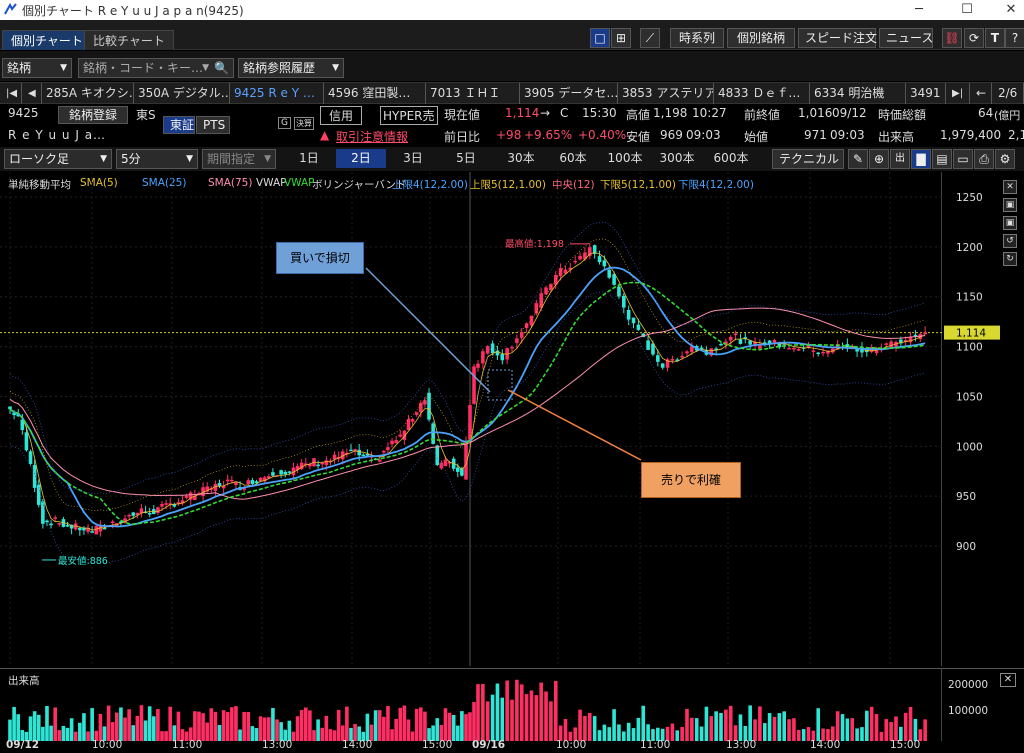 The height and width of the screenshot is (753, 1024). I want to click on search-icon: 🔍, so click(221, 68).